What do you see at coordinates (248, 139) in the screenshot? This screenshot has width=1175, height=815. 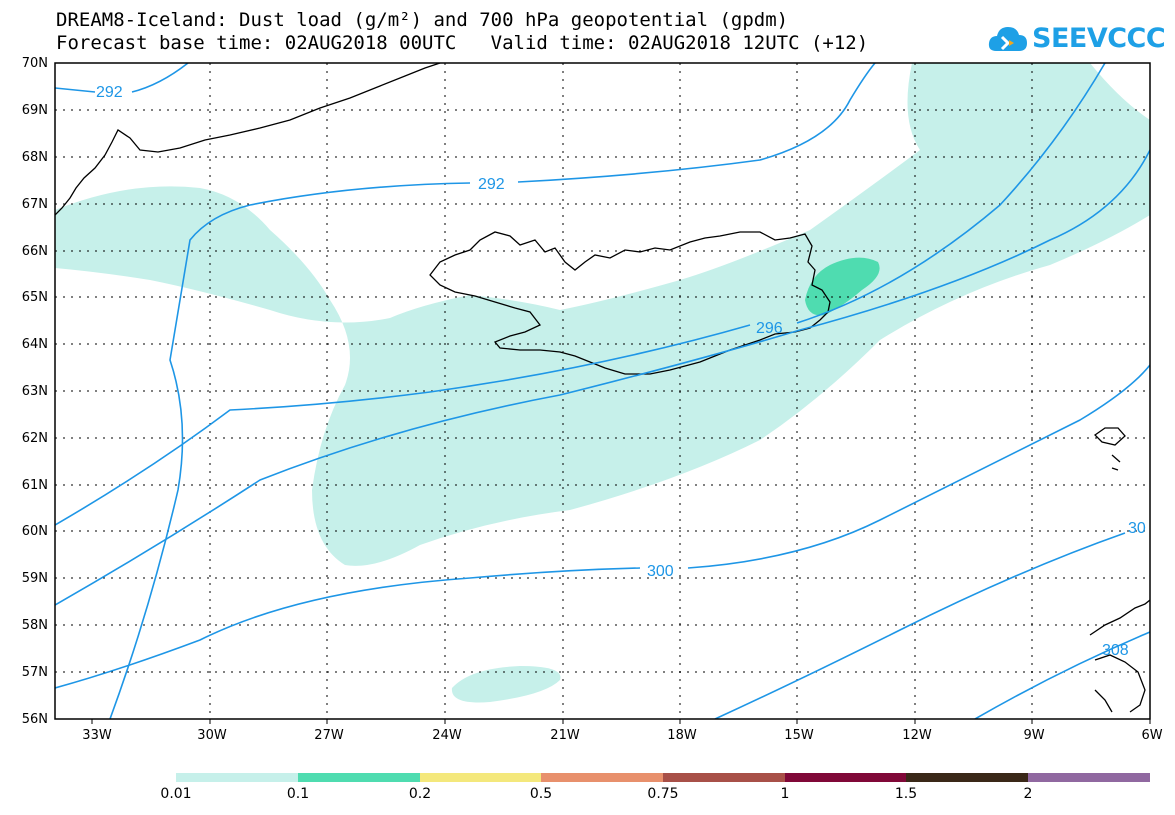 I see `greenland-coast` at bounding box center [248, 139].